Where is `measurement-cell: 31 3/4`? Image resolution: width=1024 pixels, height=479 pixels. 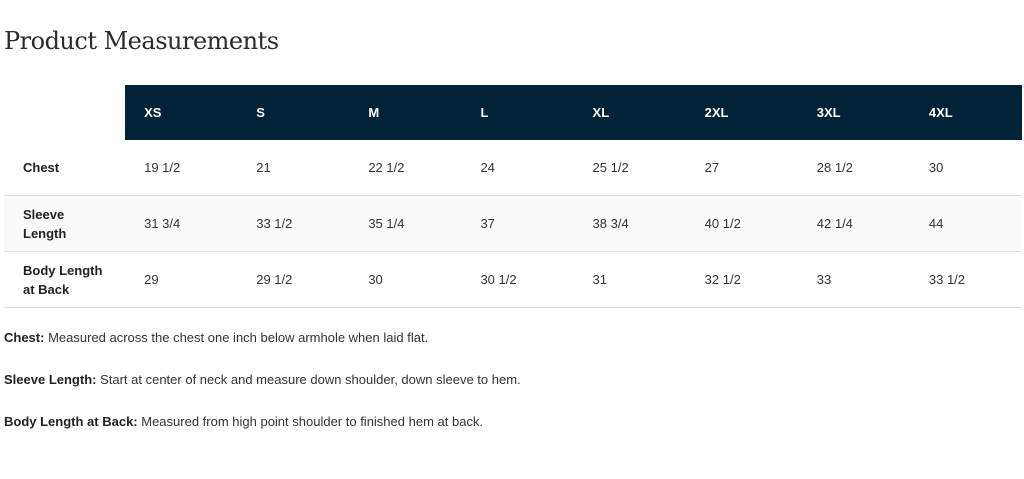
measurement-cell: 31 3/4 is located at coordinates (181, 223).